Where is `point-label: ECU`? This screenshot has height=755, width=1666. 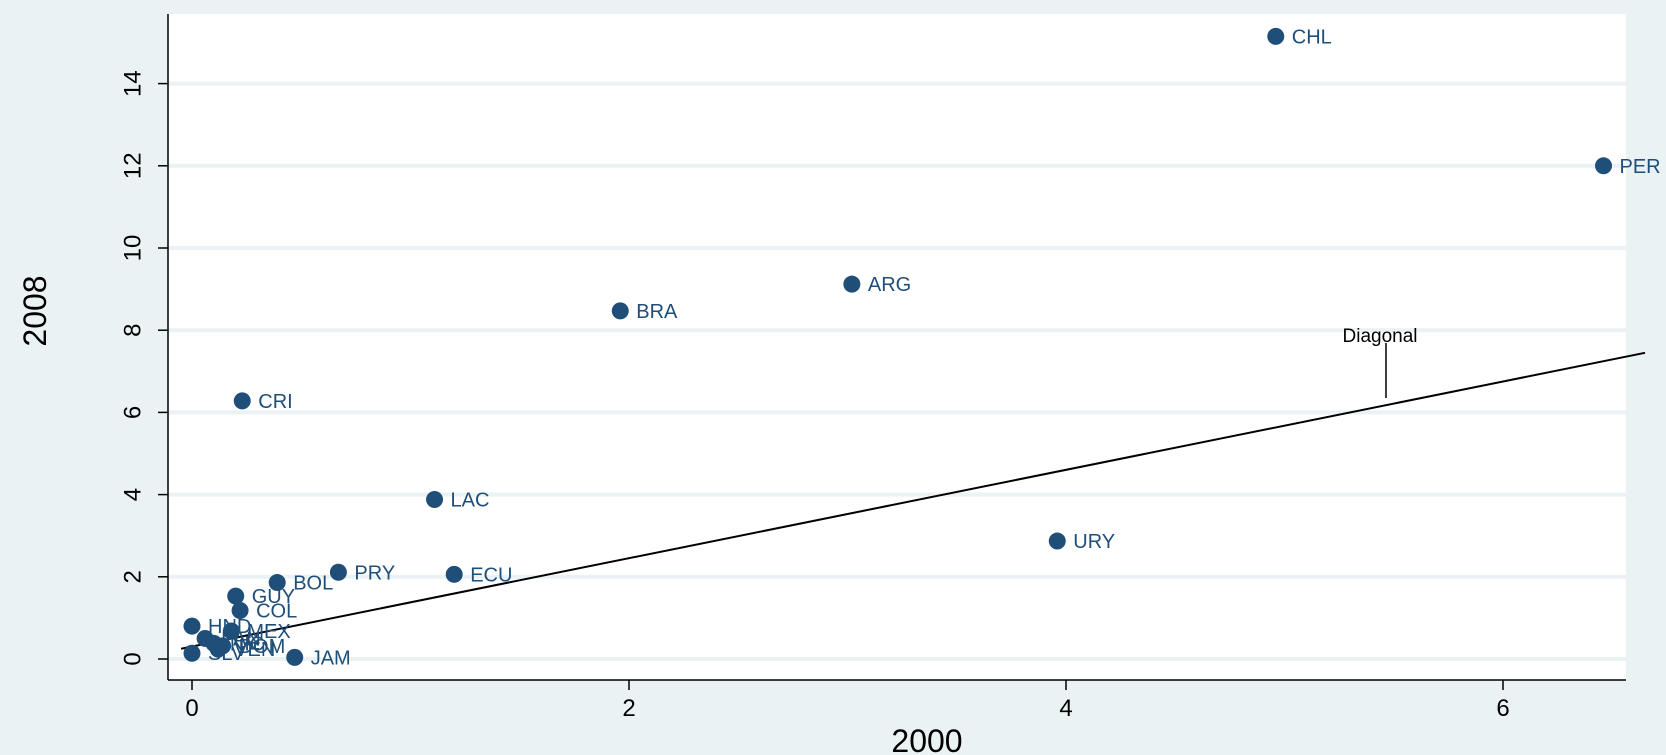 point-label: ECU is located at coordinates (491, 575).